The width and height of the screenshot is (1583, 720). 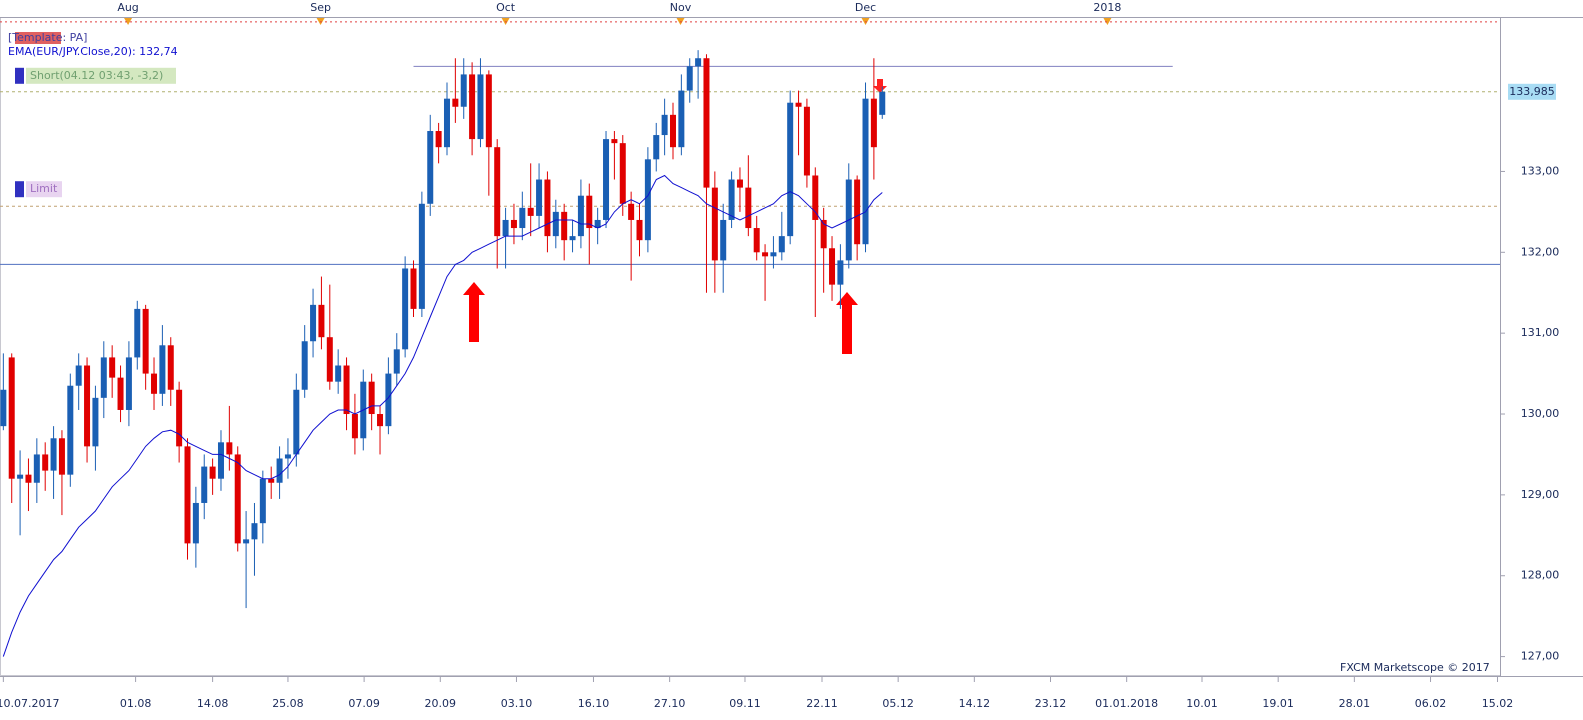 I want to click on template-label: [Template: PA], so click(x=47, y=37).